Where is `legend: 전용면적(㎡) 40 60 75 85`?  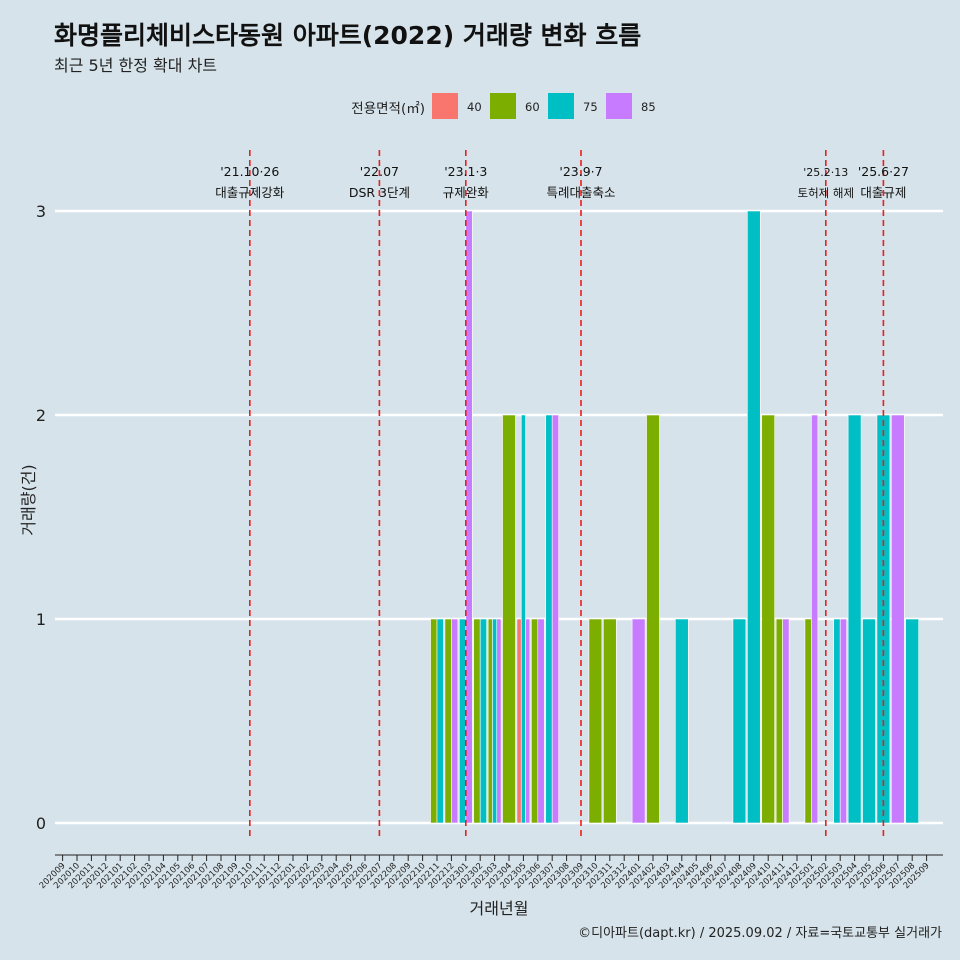
legend: 전용면적(㎡) 40 60 75 85 is located at coordinates (503, 106).